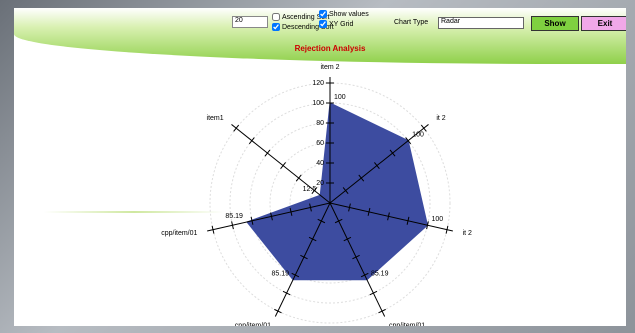  What do you see at coordinates (349, 14) in the screenshot?
I see `checkbox-label: Show values` at bounding box center [349, 14].